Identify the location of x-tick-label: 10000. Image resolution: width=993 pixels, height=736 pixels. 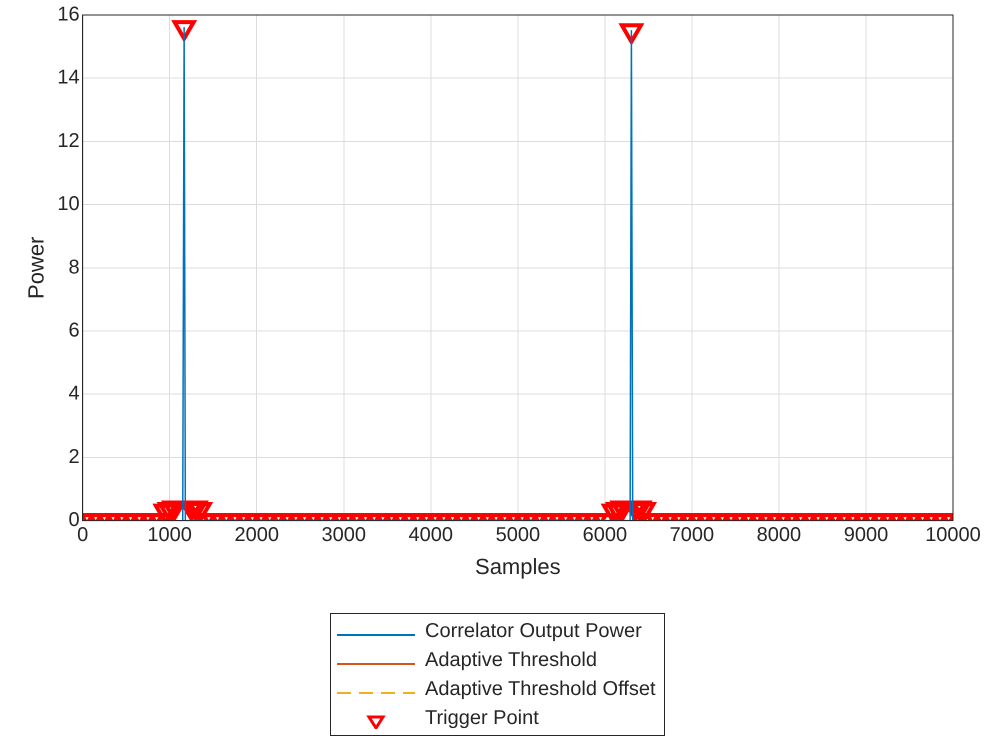
(953, 535).